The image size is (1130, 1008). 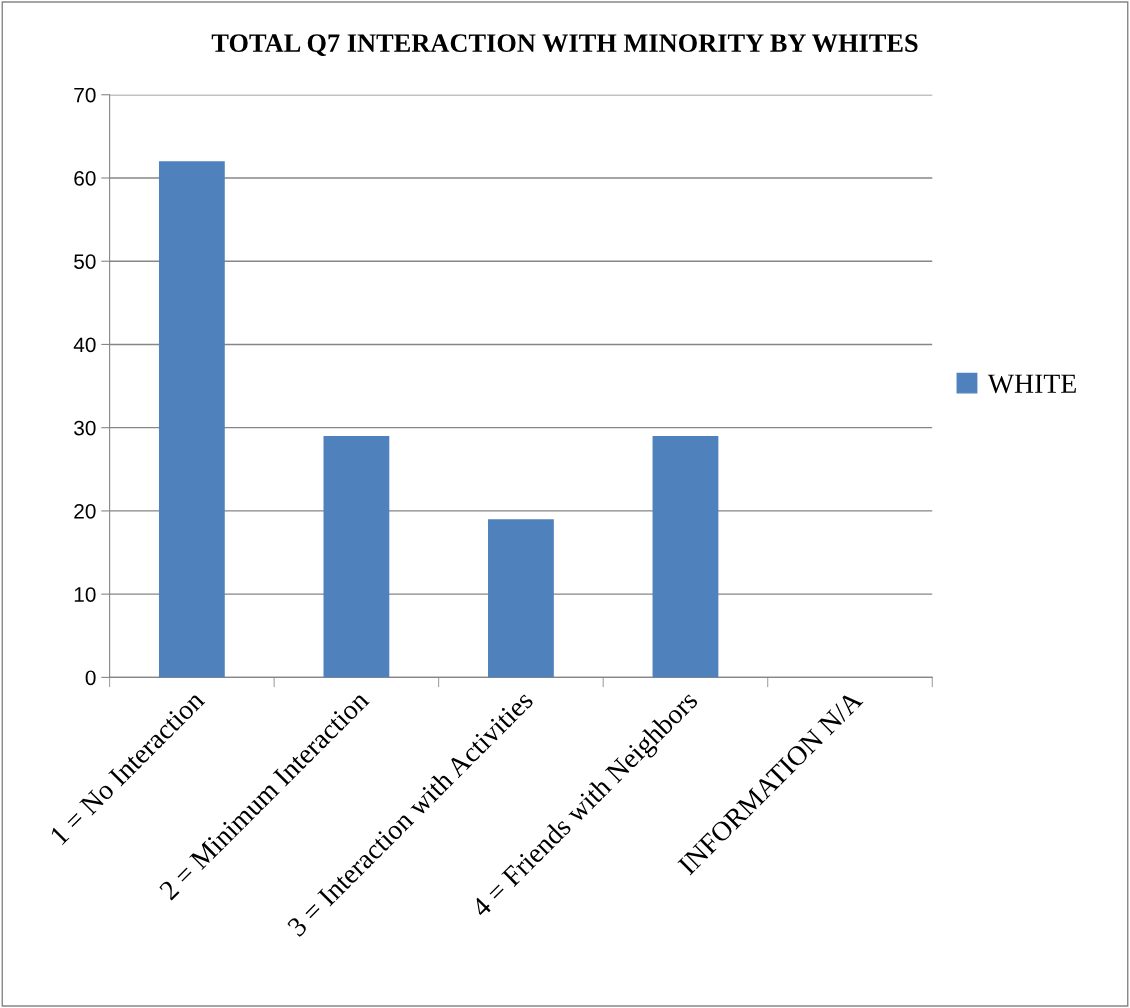 I want to click on y-tick-label: 0, so click(x=90, y=678).